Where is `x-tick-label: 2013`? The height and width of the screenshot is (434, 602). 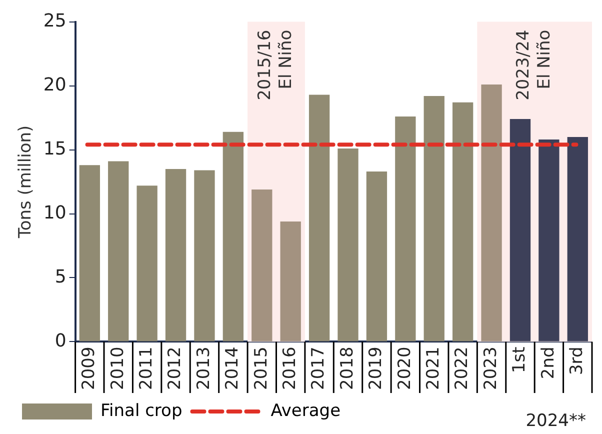 x-tick-label: 2013 is located at coordinates (204, 368).